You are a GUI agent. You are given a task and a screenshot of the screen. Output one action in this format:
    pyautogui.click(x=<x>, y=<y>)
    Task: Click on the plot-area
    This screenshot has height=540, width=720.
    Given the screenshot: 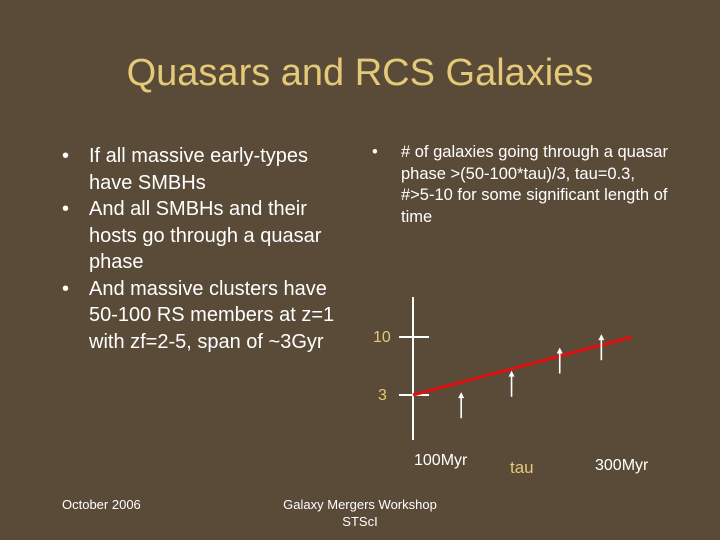 What is the action you would take?
    pyautogui.click(x=522, y=376)
    